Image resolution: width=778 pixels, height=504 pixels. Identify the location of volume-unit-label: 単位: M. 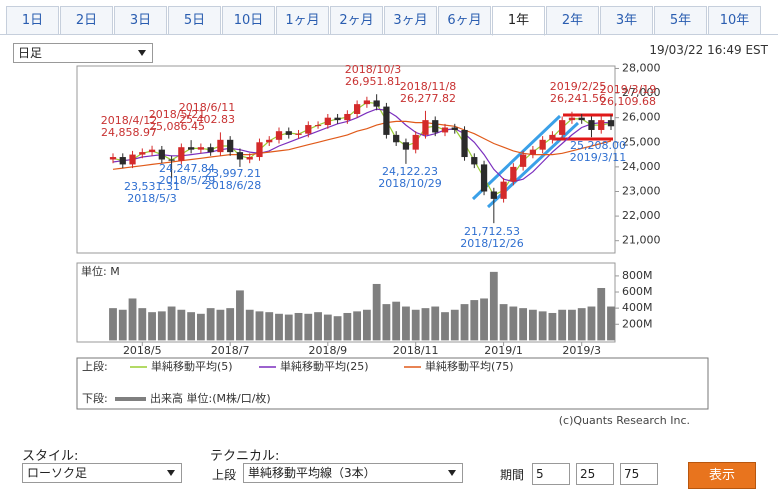
(100, 271).